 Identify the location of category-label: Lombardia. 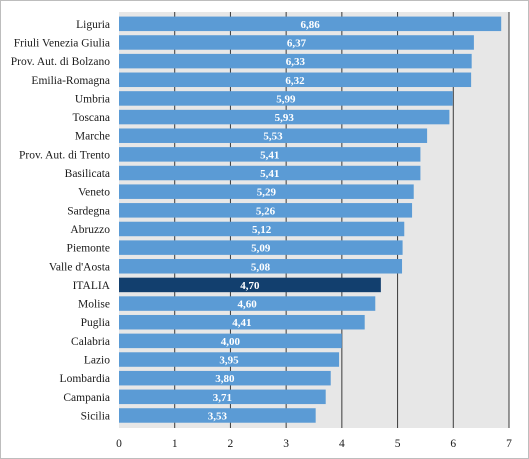
(85, 379).